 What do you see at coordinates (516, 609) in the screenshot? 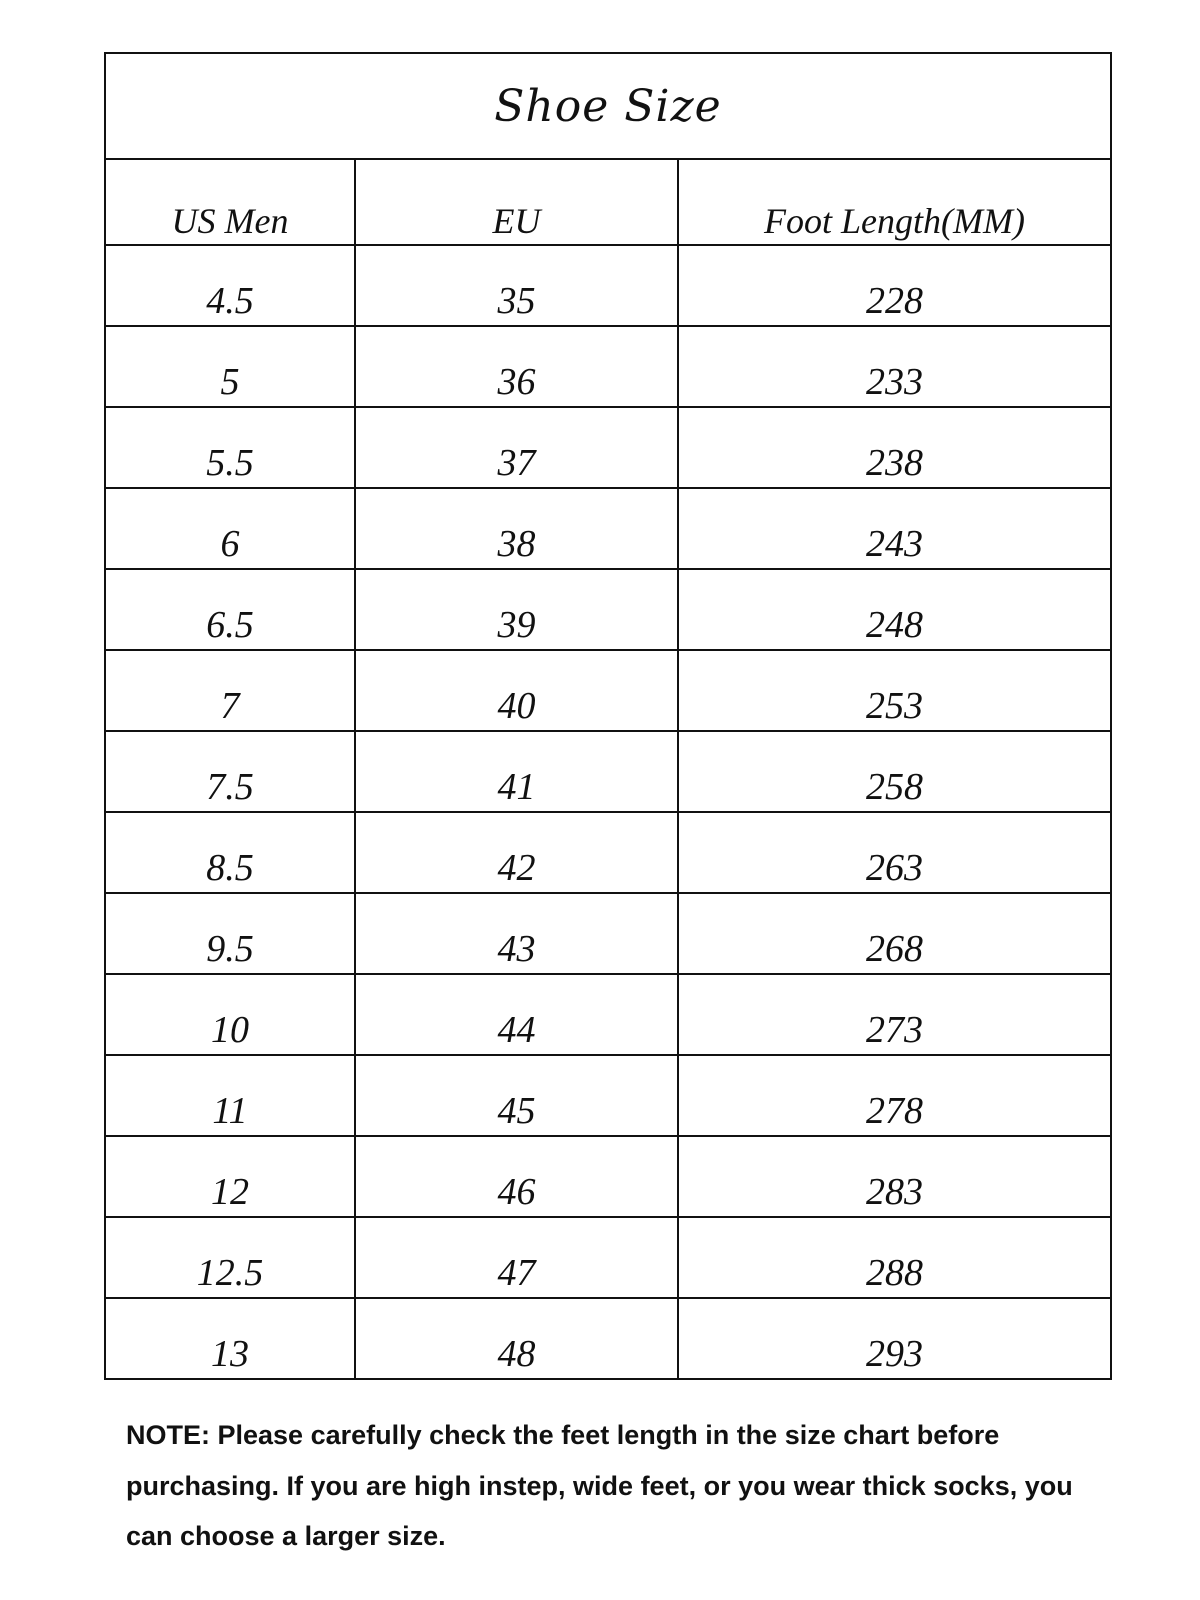
I see `cell-eu: 39` at bounding box center [516, 609].